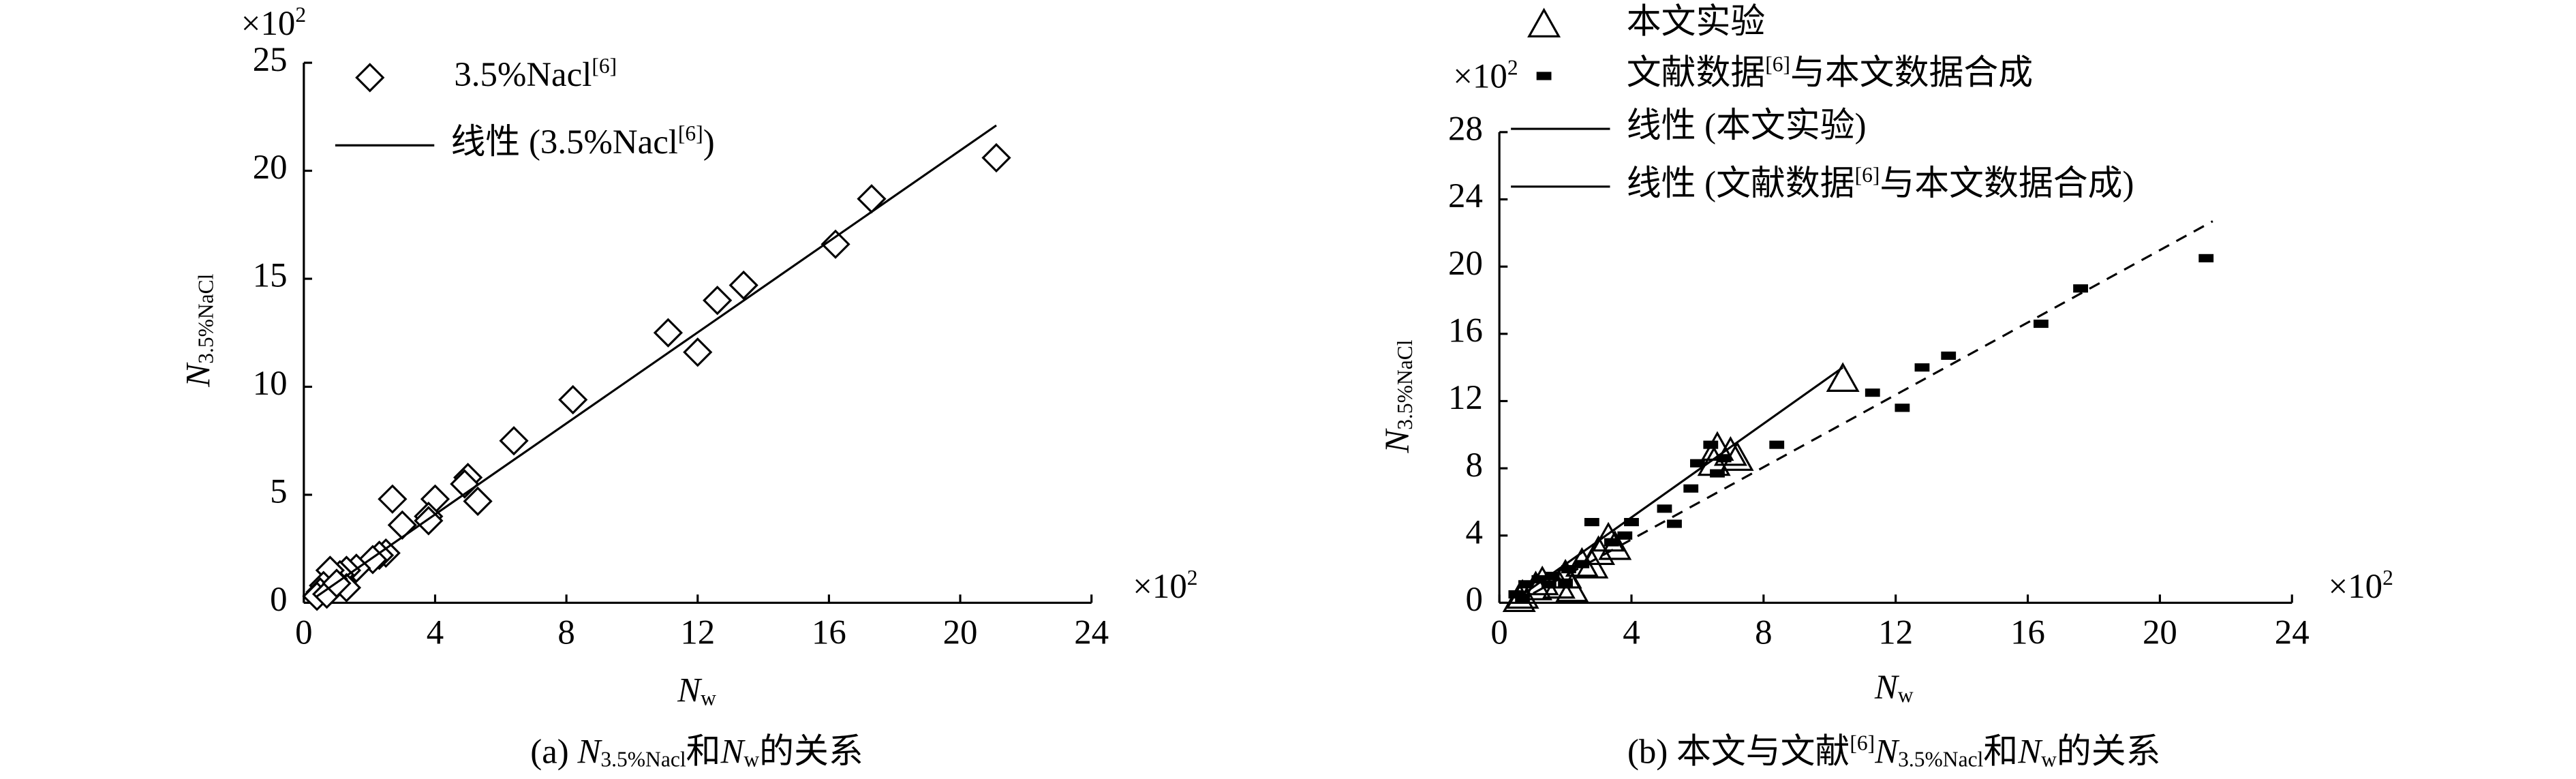 The width and height of the screenshot is (2576, 779). What do you see at coordinates (709, 142) in the screenshot?
I see `text-part: )` at bounding box center [709, 142].